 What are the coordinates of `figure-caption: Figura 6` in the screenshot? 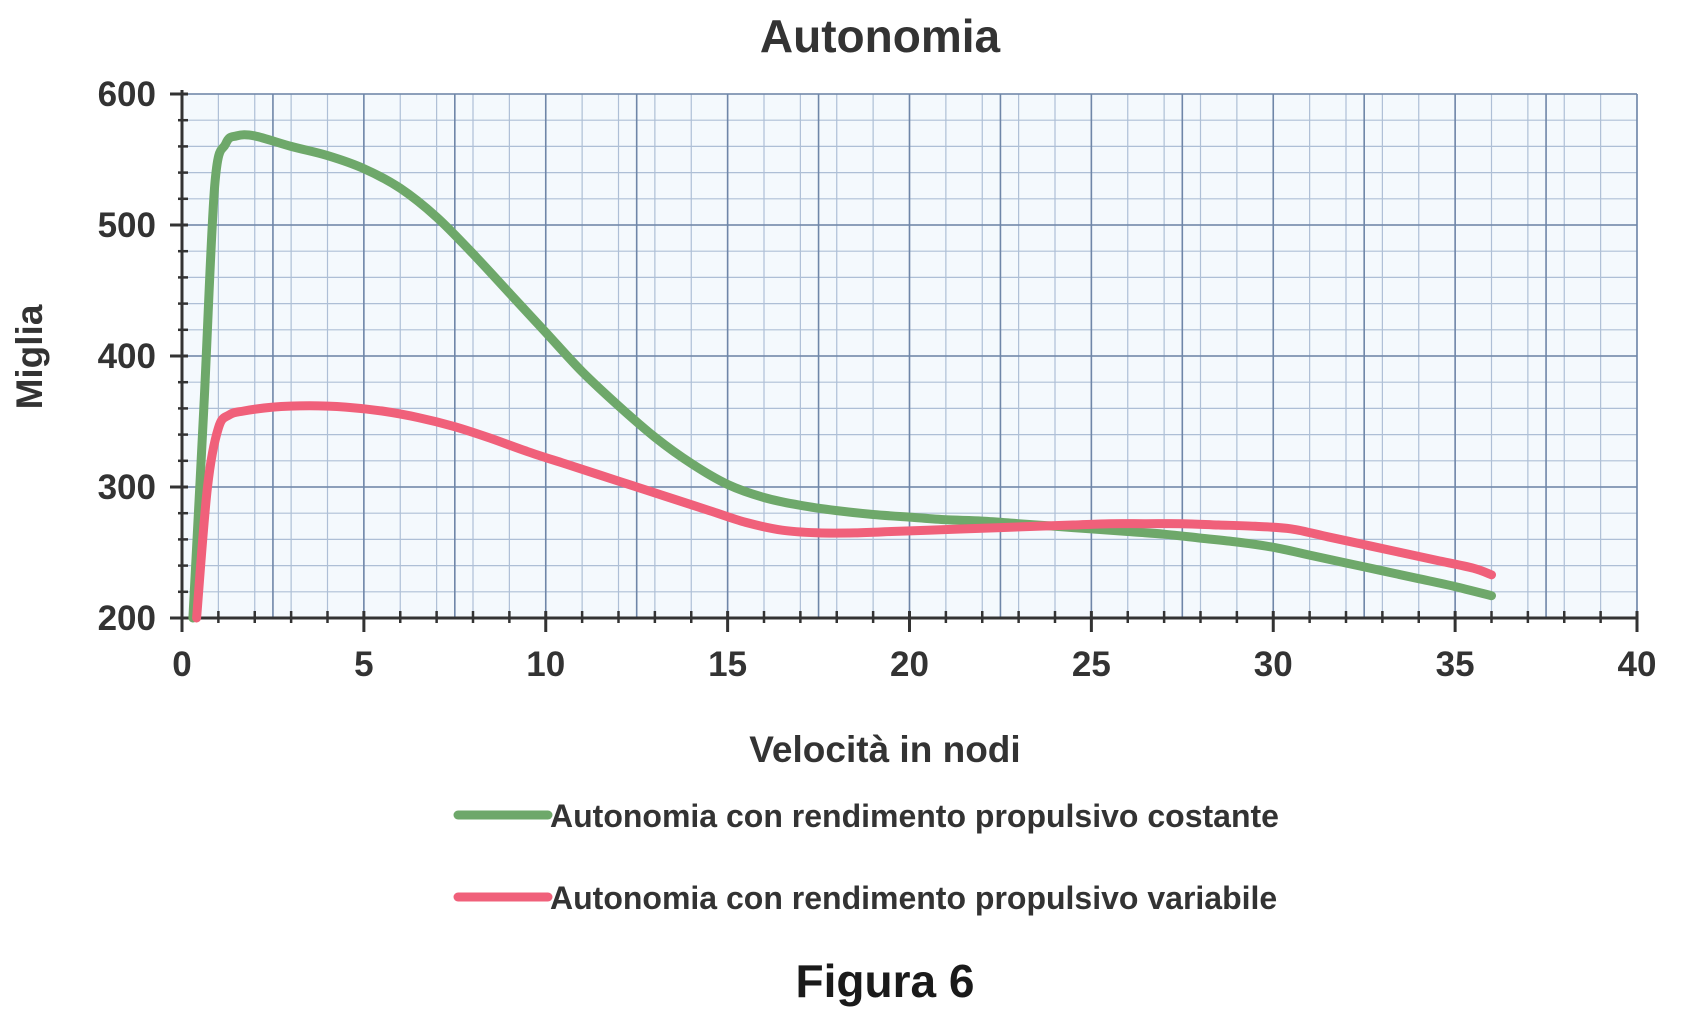 It's located at (885, 981).